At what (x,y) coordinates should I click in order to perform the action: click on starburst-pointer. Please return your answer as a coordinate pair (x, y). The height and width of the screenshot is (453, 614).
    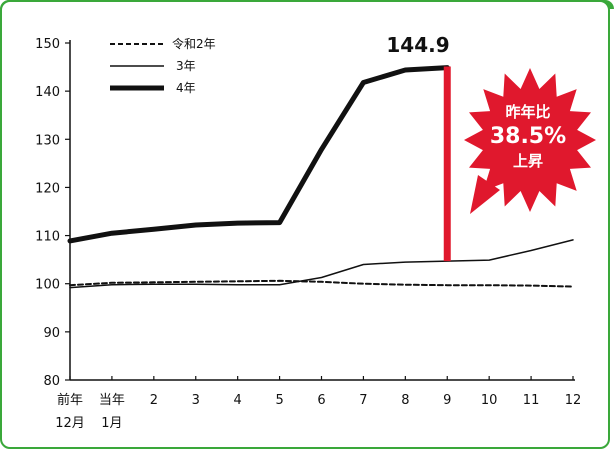
    Looking at the image, I should click on (485, 194).